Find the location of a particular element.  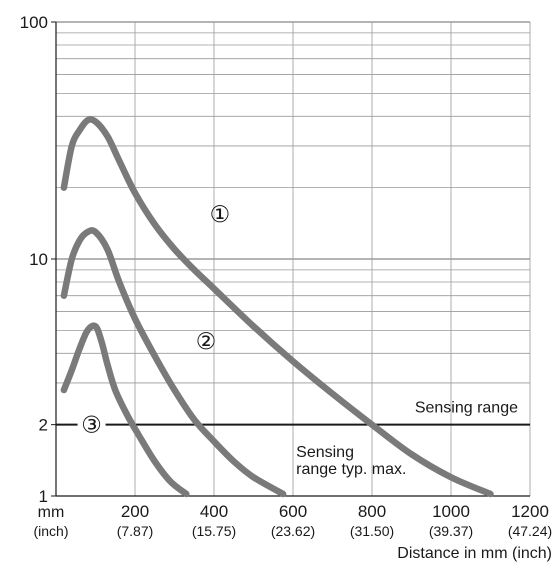

x-tick-sublabel: (31.50) is located at coordinates (372, 531).